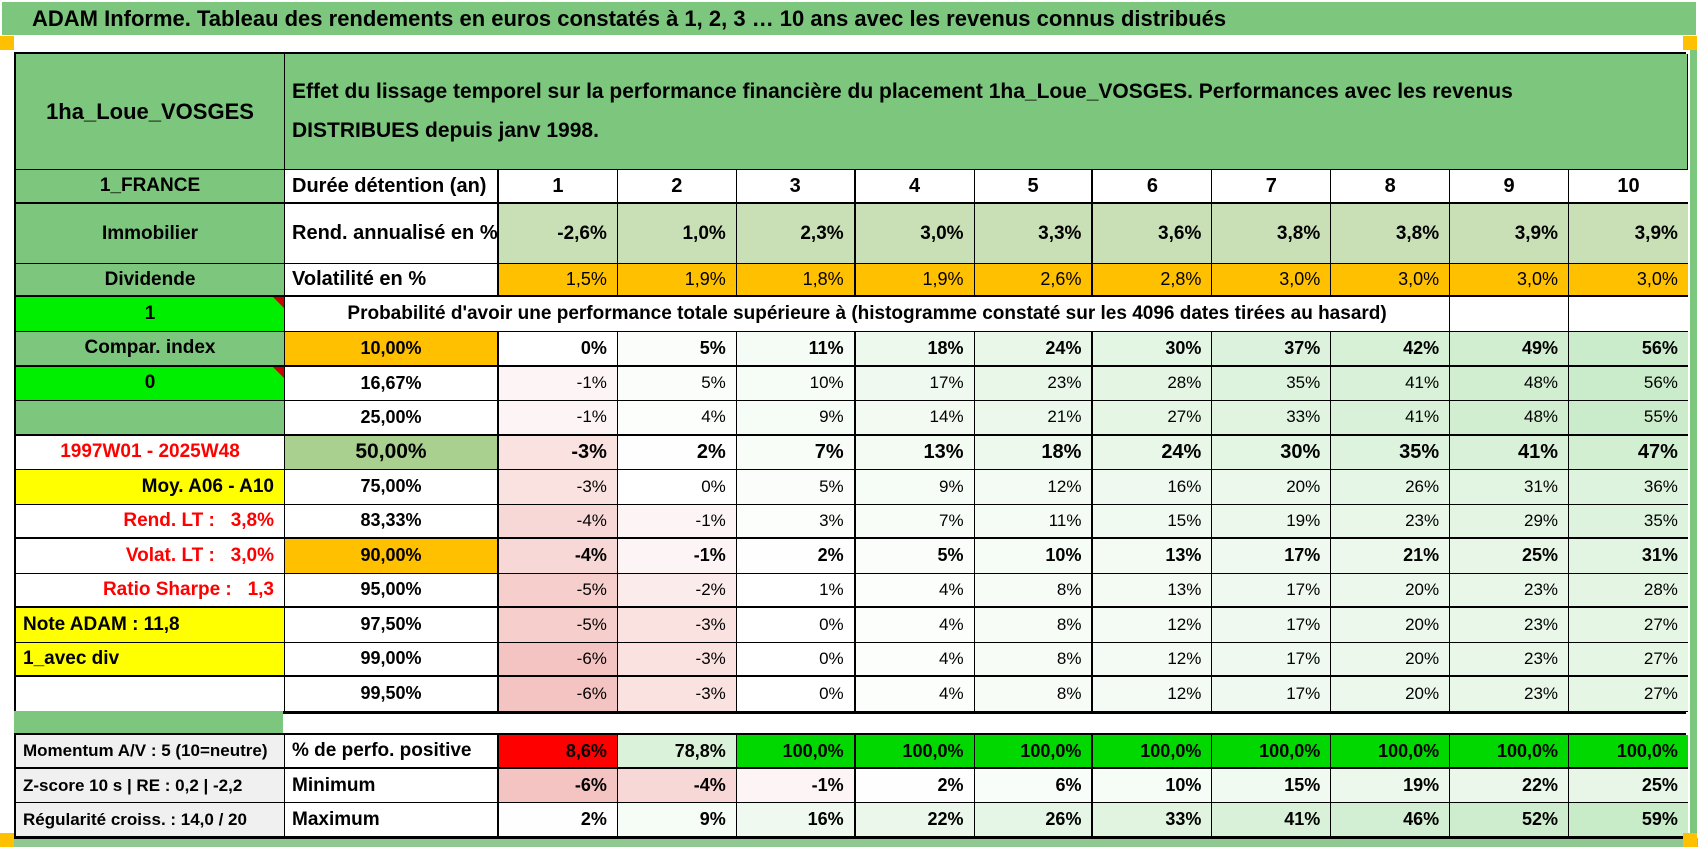 The height and width of the screenshot is (848, 1698). I want to click on stat-value-cell: 41%, so click(1272, 820).